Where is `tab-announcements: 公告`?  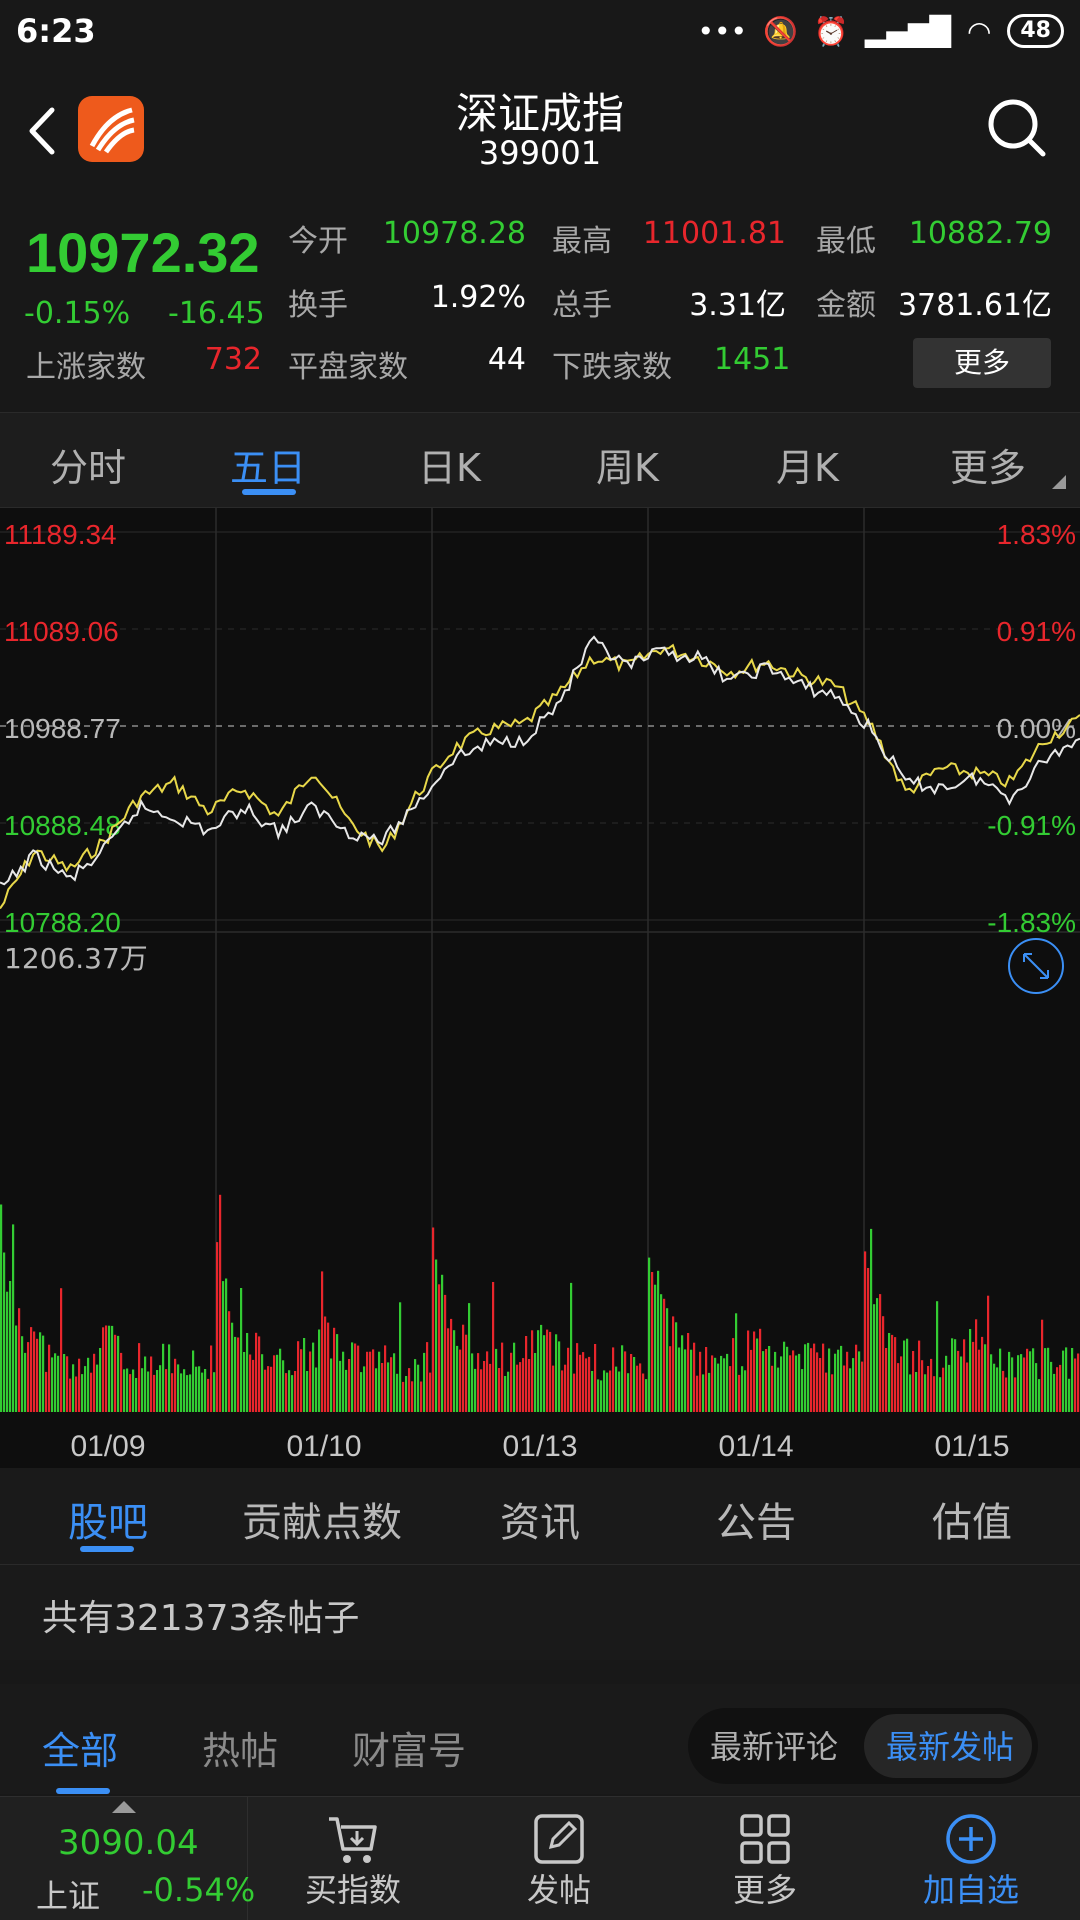 tab-announcements: 公告 is located at coordinates (756, 1523).